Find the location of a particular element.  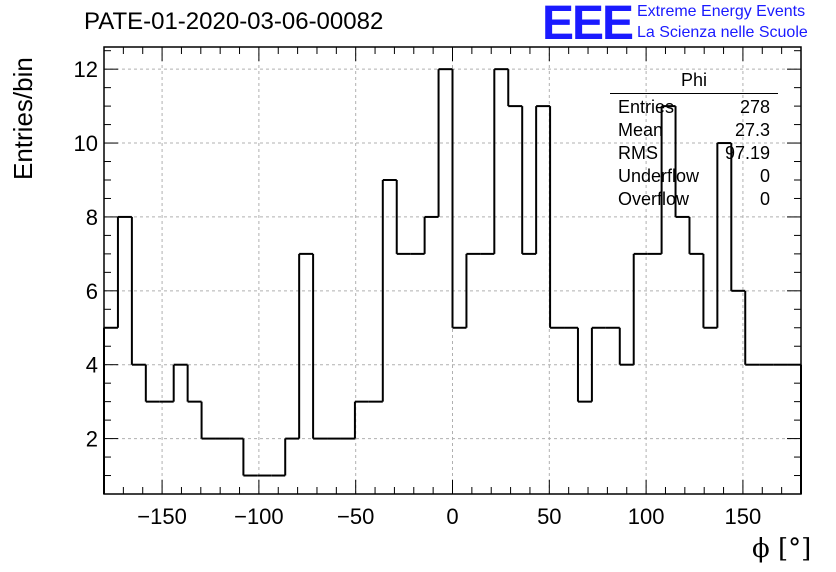

x-tick-label: −100 is located at coordinates (259, 516).